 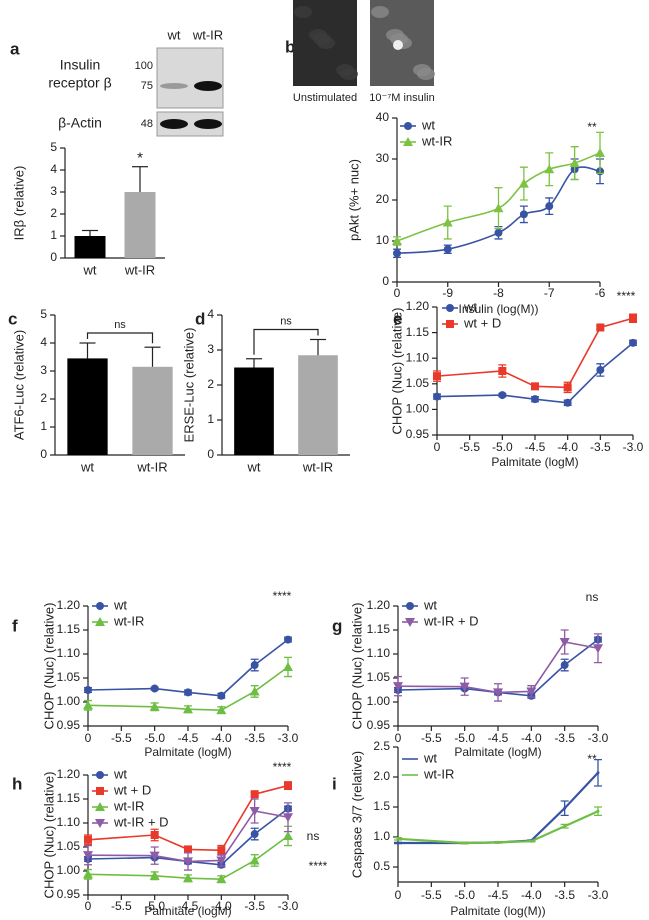 What do you see at coordinates (418, 383) in the screenshot?
I see `y-tick-label: 1.05` at bounding box center [418, 383].